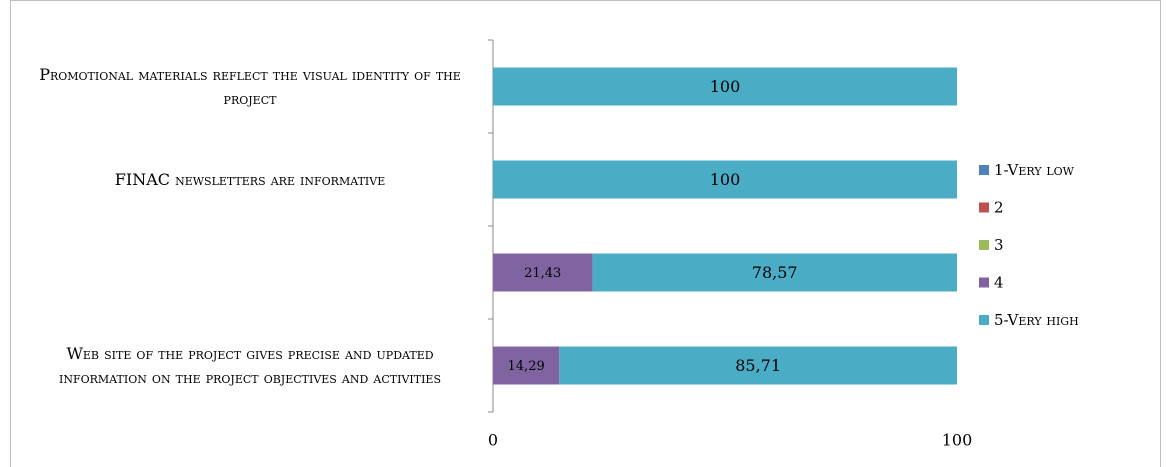  I want to click on category-label: FINAC newsletters are informative, so click(250, 179).